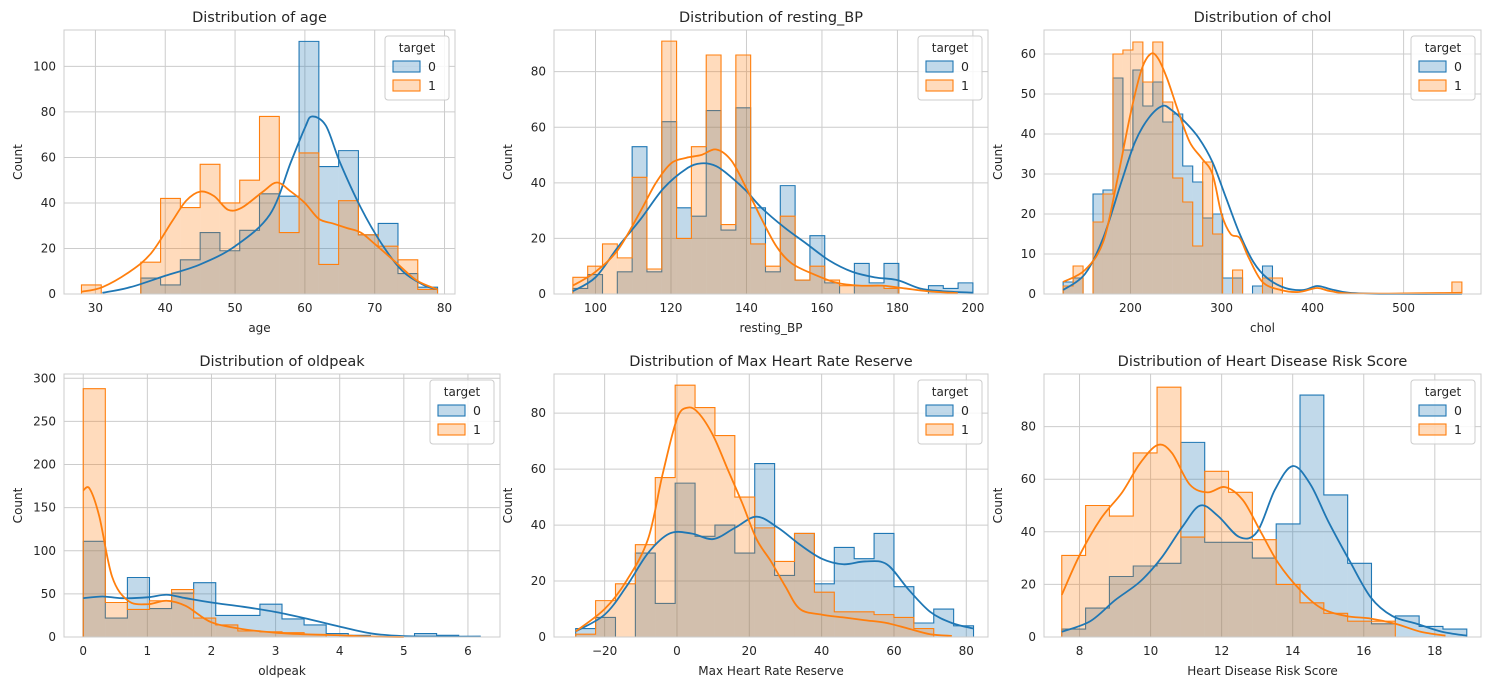  I want to click on x-tick-label: 2, so click(212, 651).